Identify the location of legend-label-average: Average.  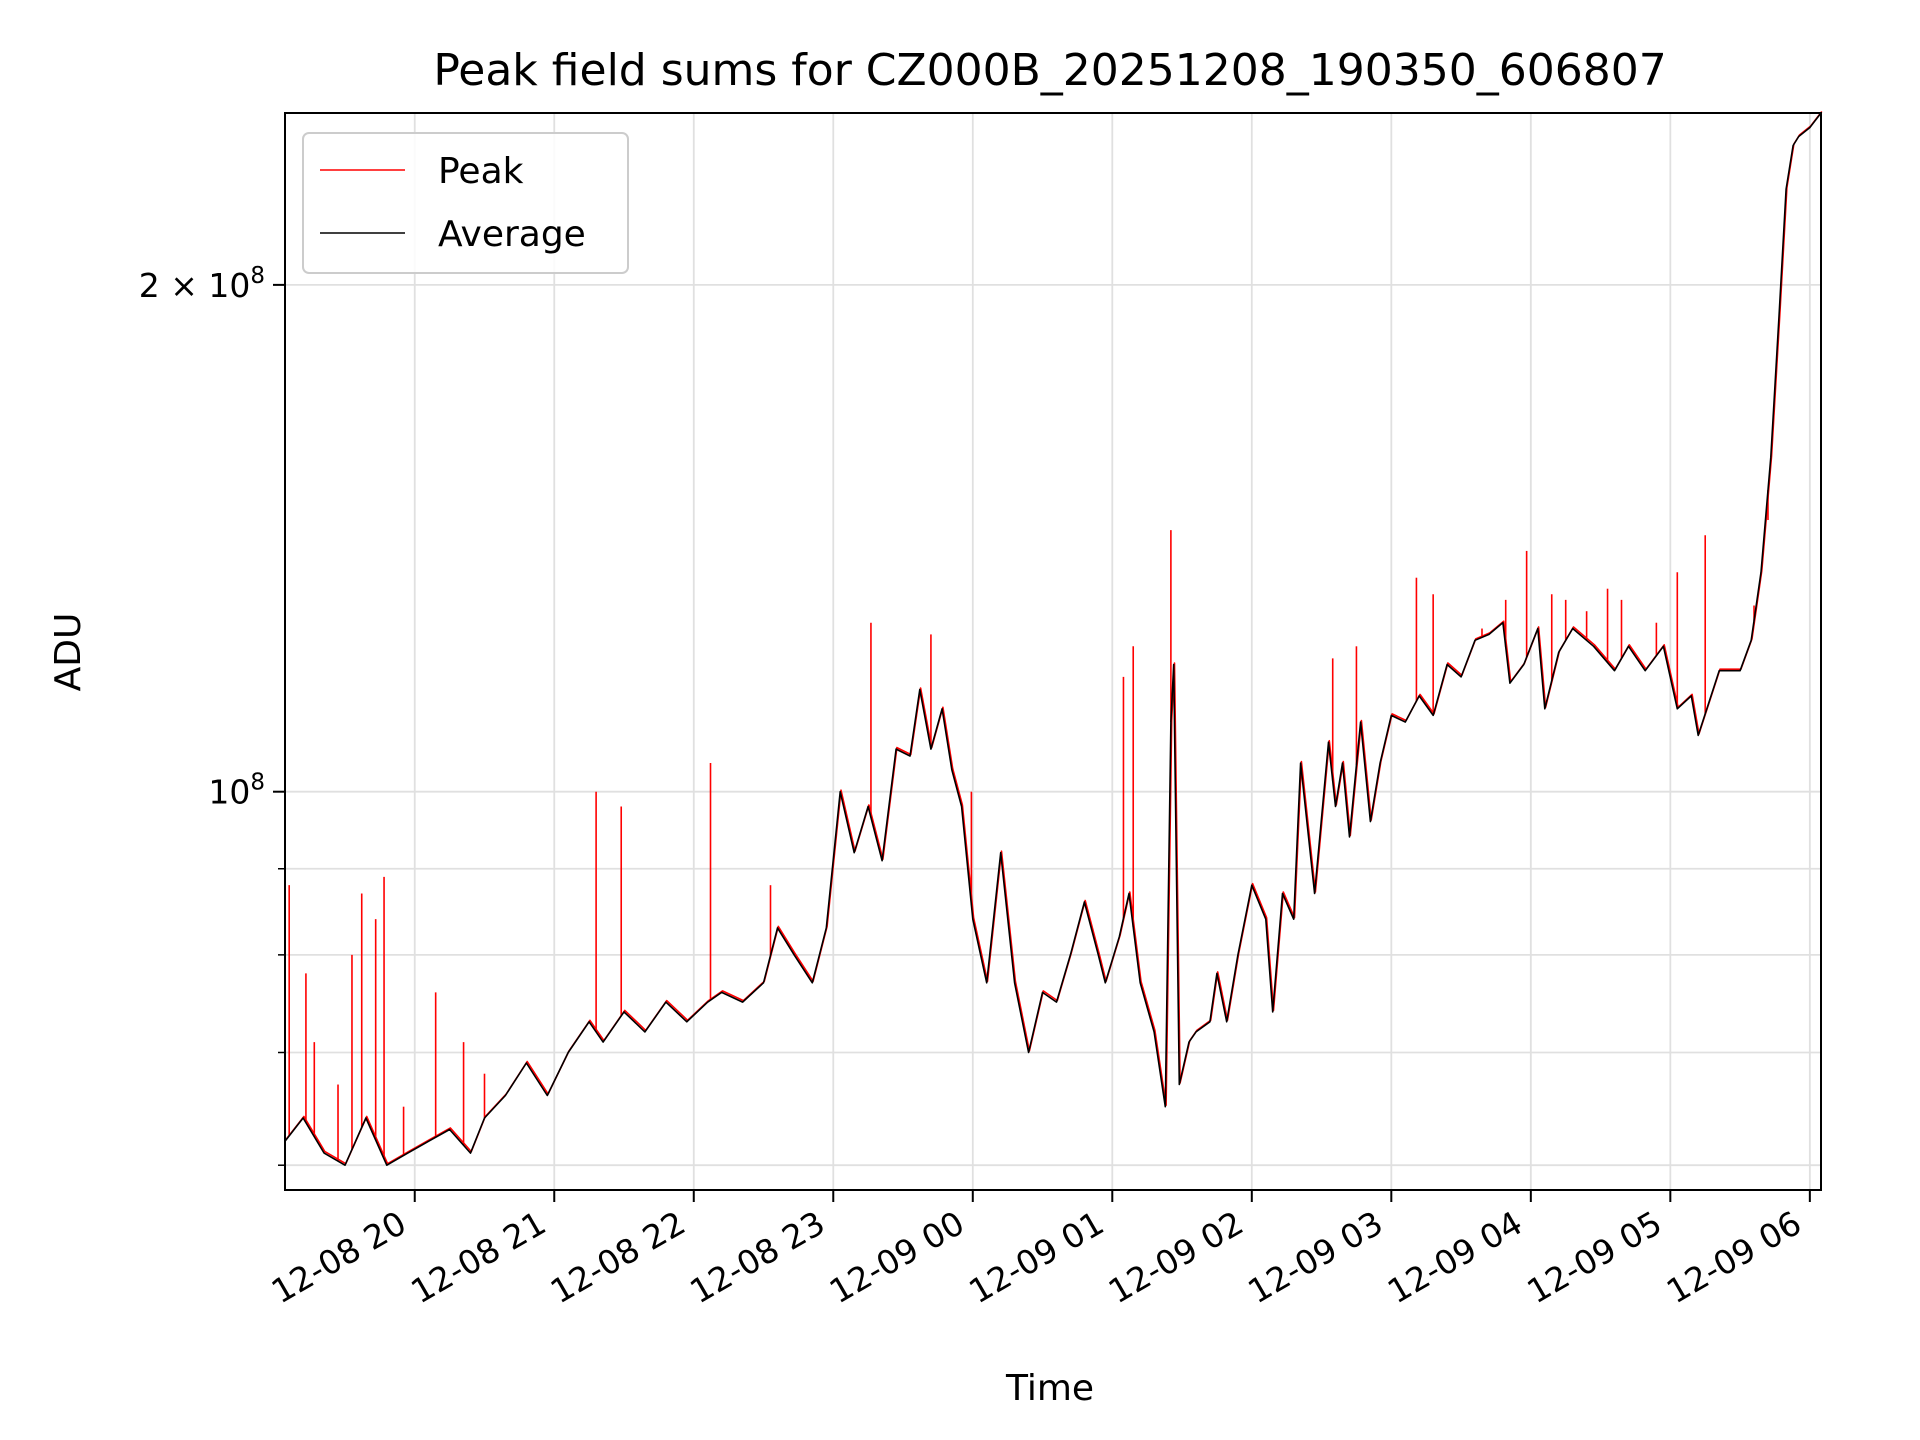
(512, 234).